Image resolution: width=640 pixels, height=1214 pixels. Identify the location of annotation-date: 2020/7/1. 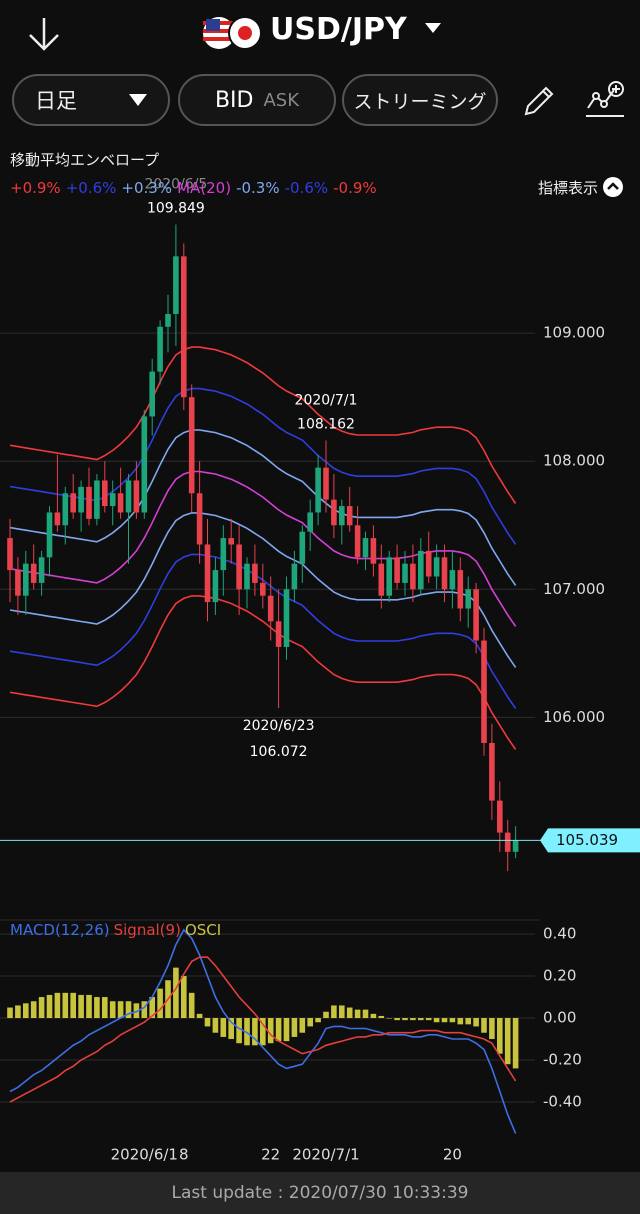
(326, 400).